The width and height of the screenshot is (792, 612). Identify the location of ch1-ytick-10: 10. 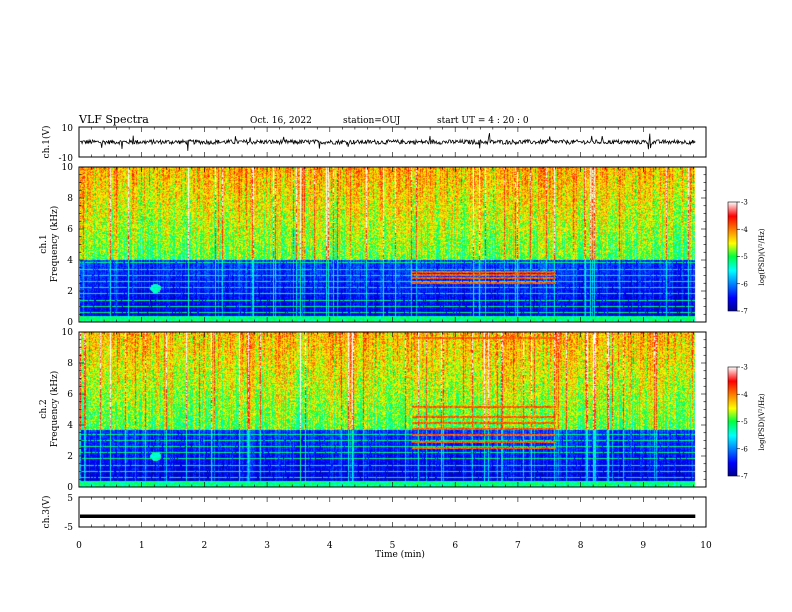
(68, 168).